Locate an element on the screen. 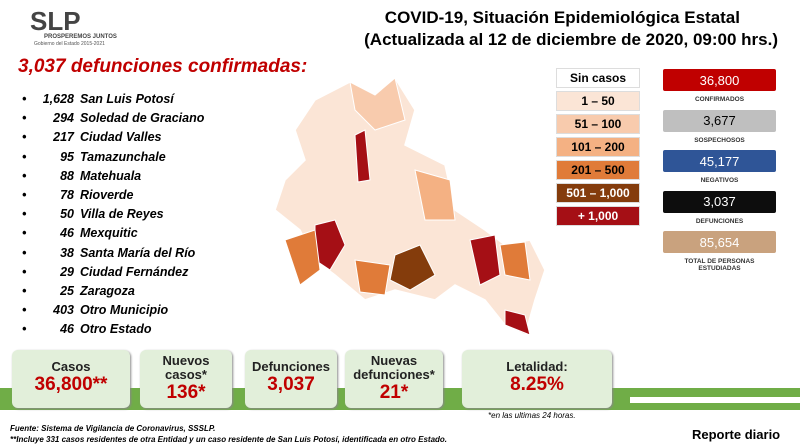  stat-label: CONFIRMADOS is located at coordinates (719, 99).